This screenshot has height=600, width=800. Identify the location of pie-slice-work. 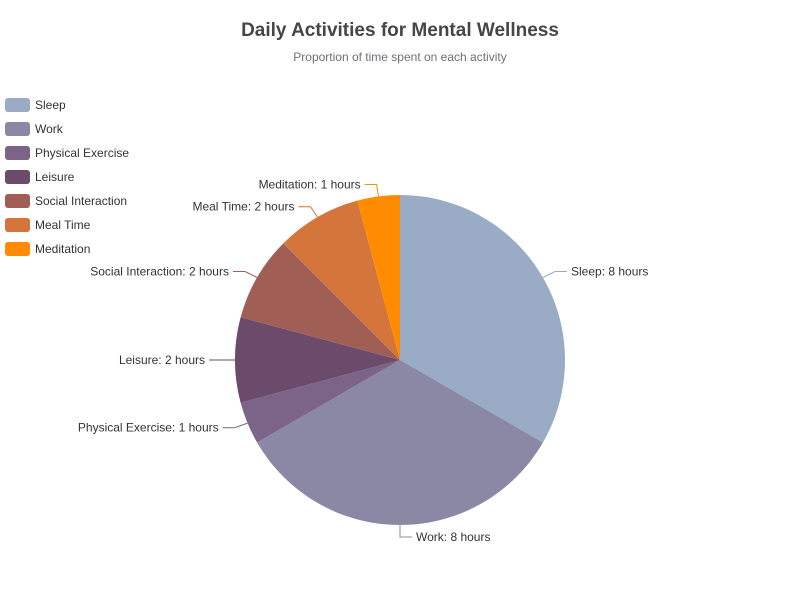
(400, 442).